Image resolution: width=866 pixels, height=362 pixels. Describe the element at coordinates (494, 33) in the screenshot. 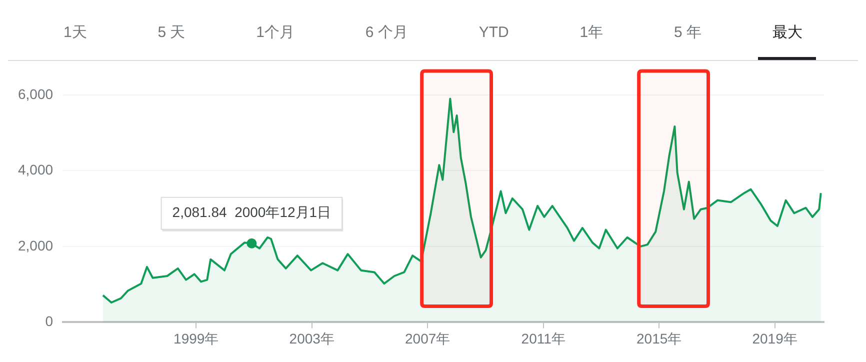

I see `text: YTD` at that location.